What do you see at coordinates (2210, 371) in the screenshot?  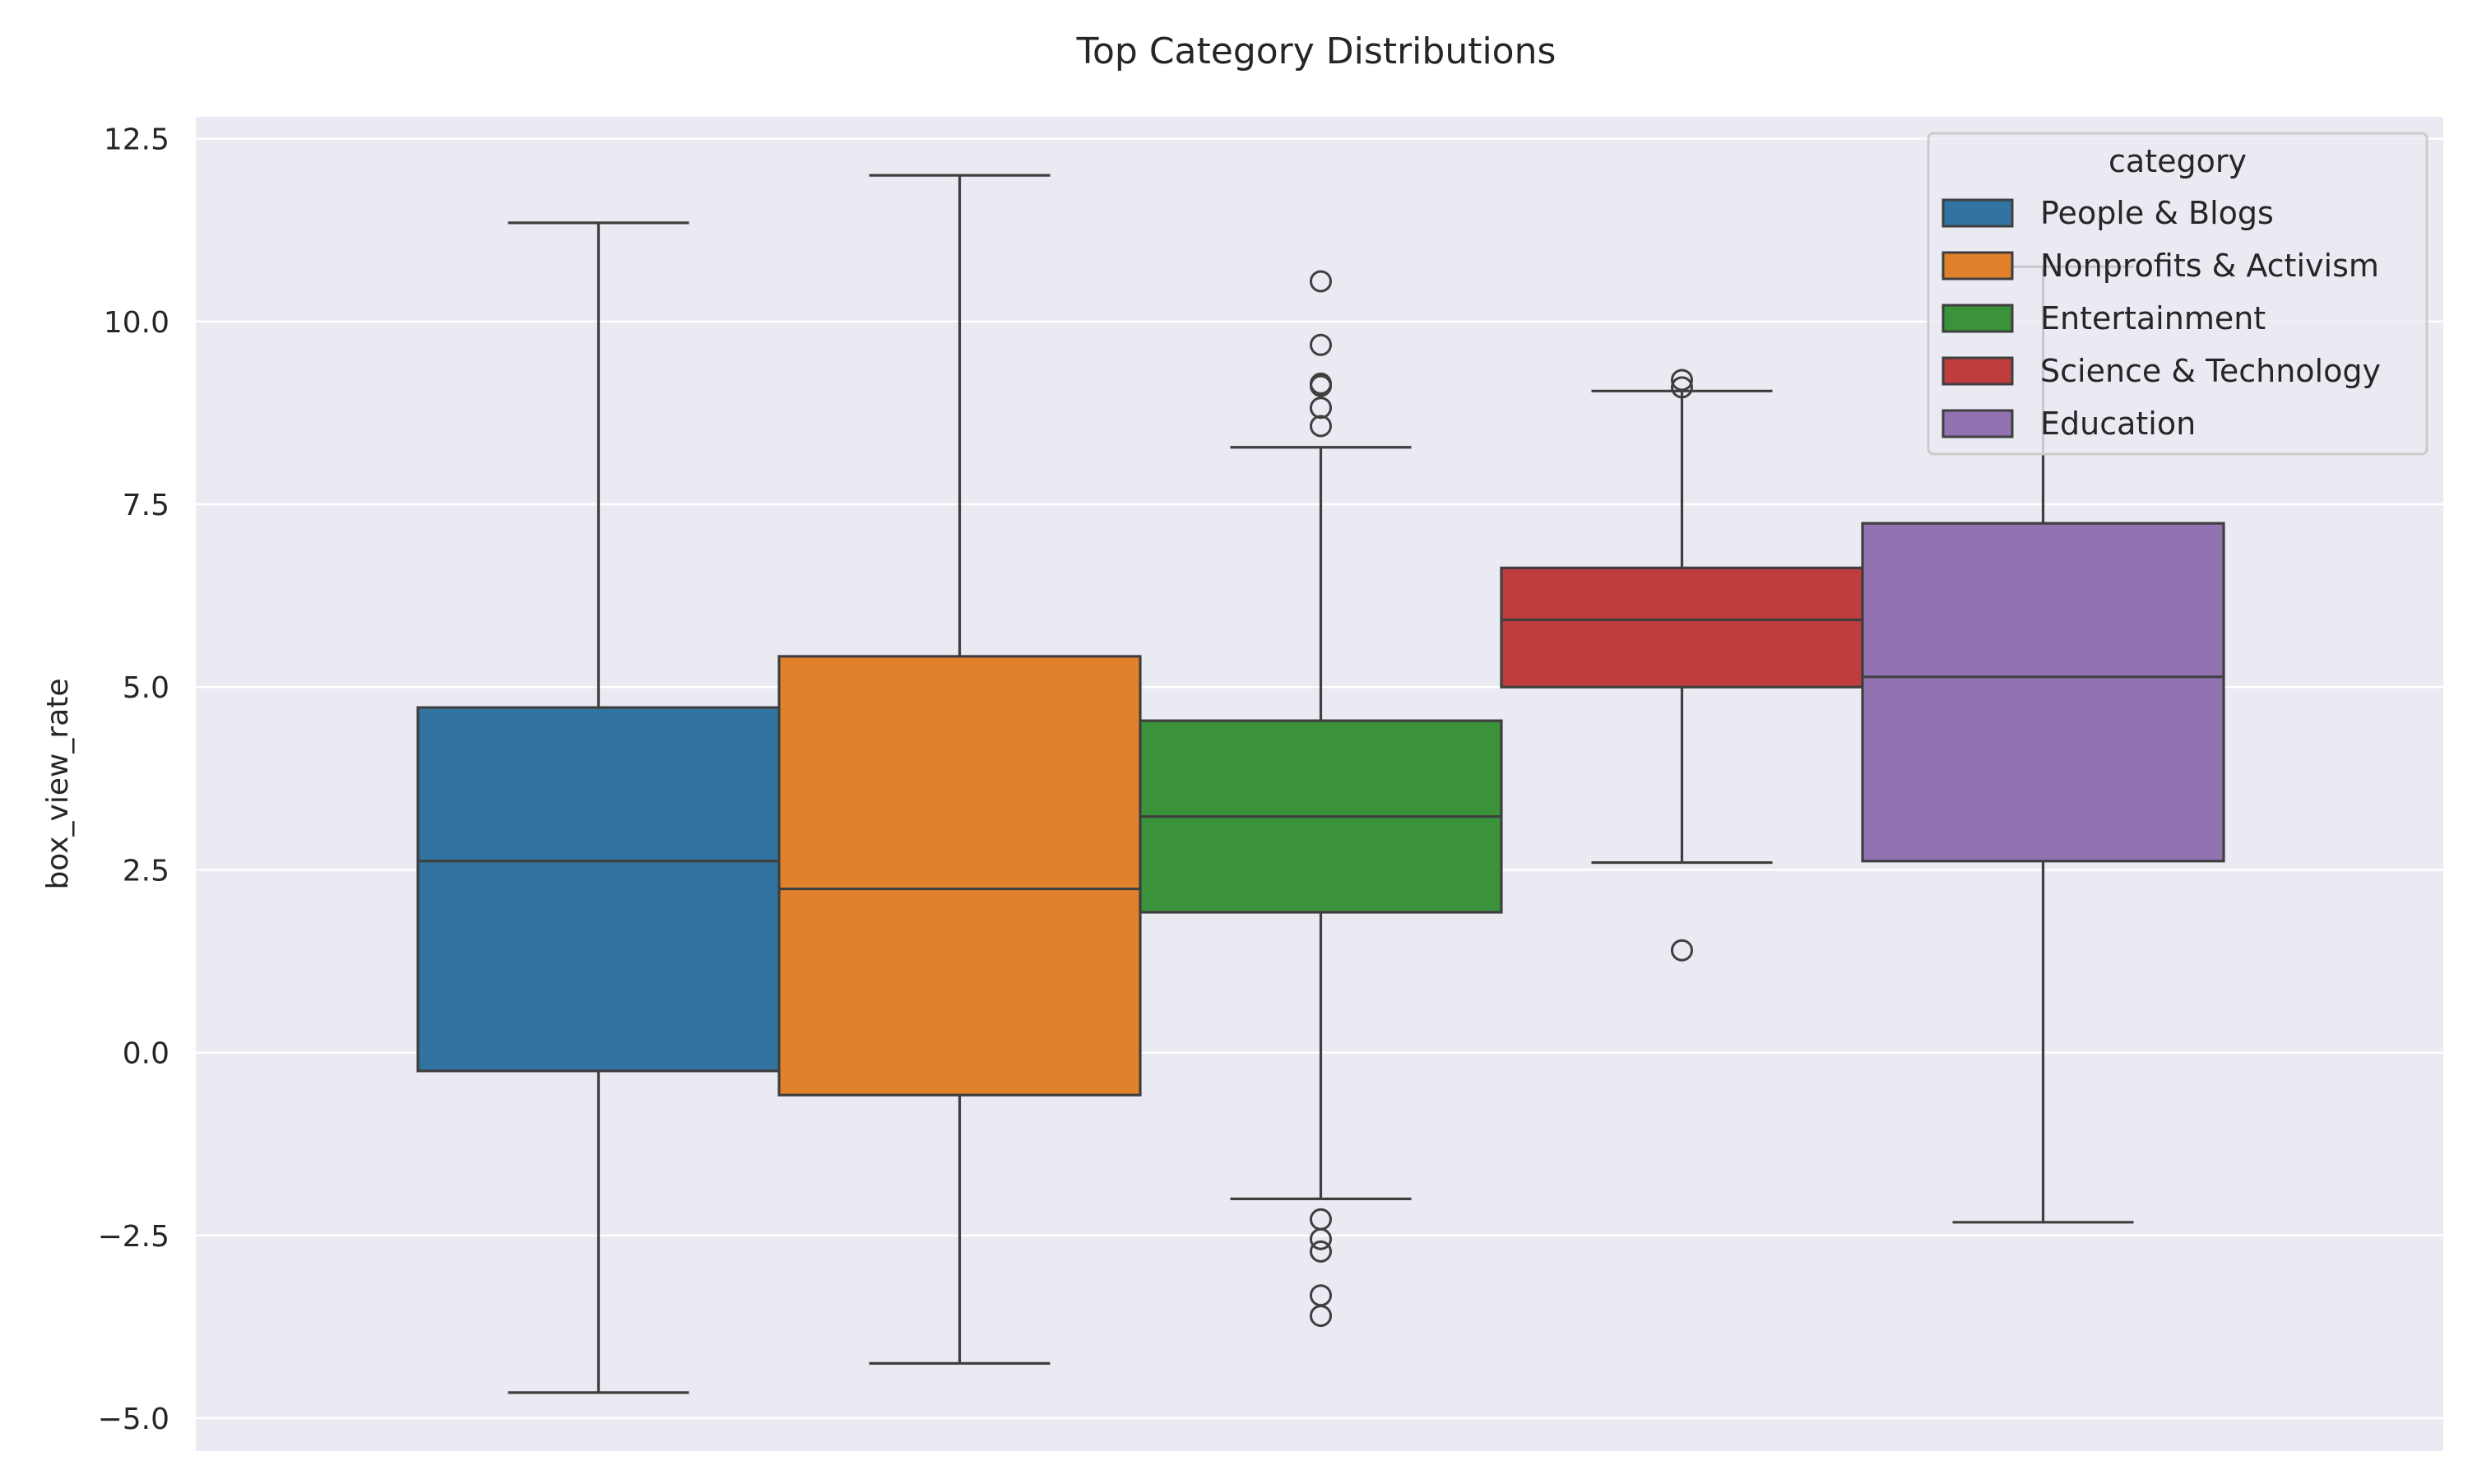 I see `legend-label: Science & Technology` at bounding box center [2210, 371].